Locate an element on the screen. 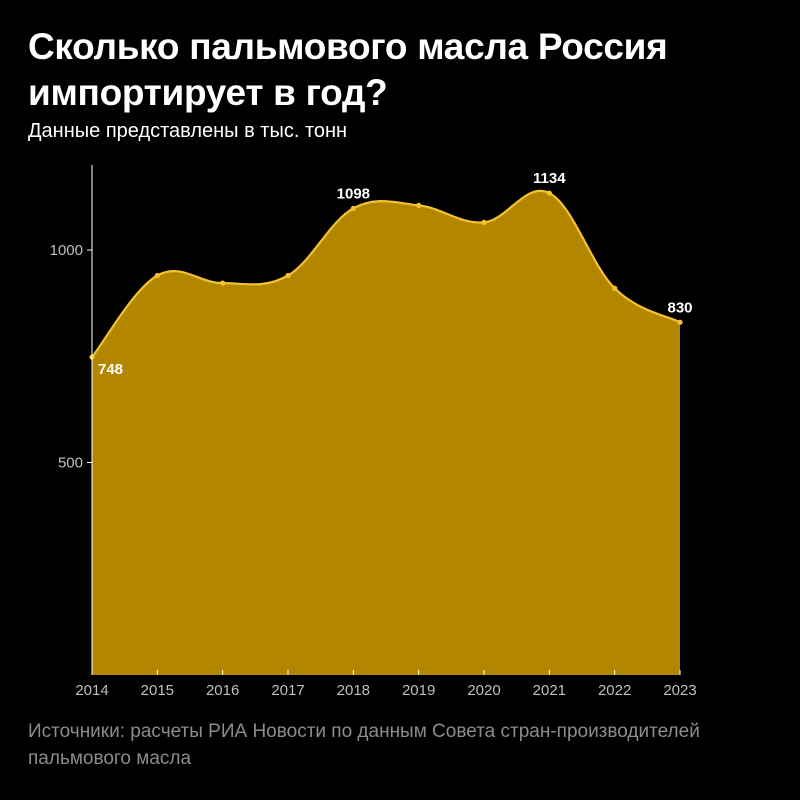 This screenshot has width=800, height=800. x-tick-label-2022: 2022 is located at coordinates (614, 690).